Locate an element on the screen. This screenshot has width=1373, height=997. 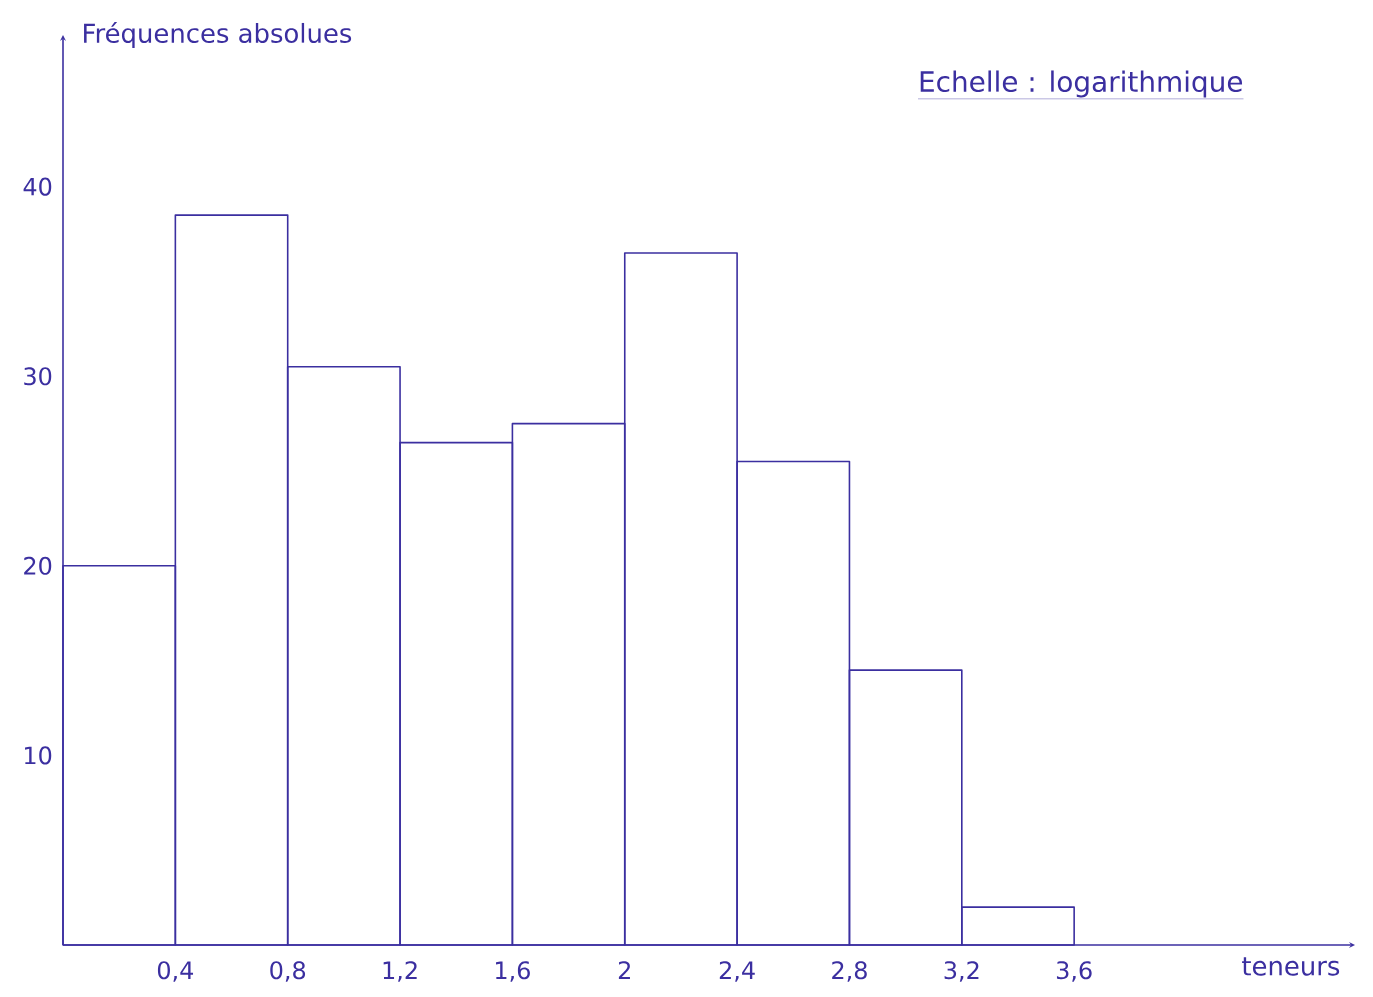
x-tick-label: 3,2 is located at coordinates (961, 971).